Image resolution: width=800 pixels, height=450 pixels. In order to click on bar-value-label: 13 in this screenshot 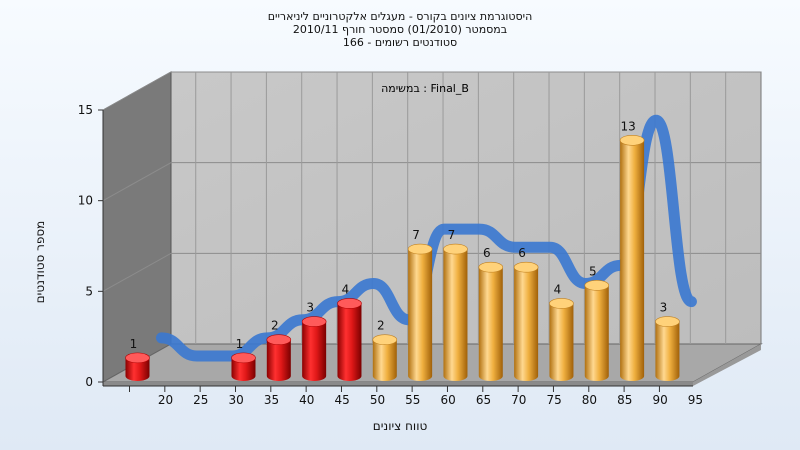, I will do `click(627, 126)`.